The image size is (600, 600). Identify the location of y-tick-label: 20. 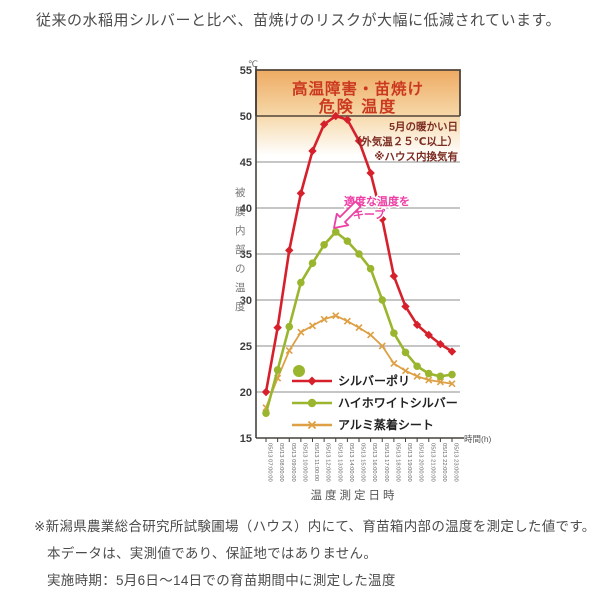
(246, 393).